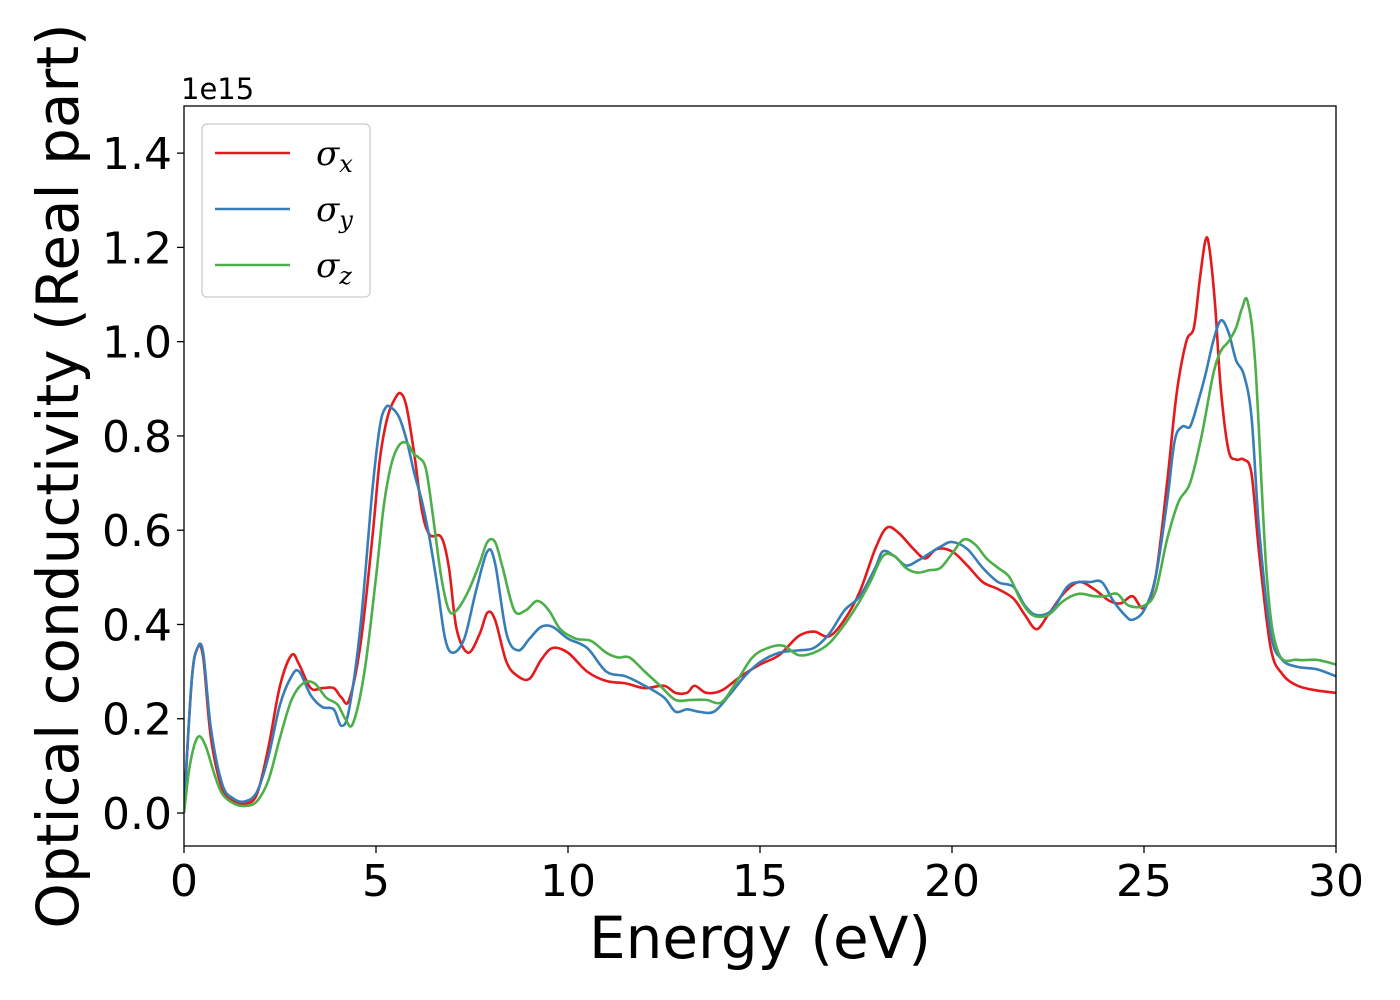  I want to click on x-tick-label: 10, so click(568, 881).